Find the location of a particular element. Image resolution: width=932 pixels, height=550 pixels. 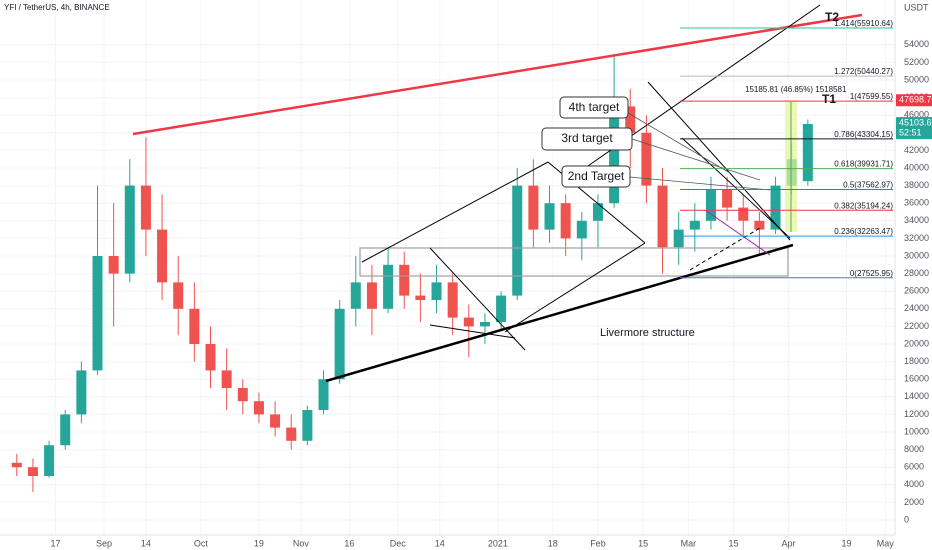

y-tick-label: 26000 is located at coordinates (916, 291).